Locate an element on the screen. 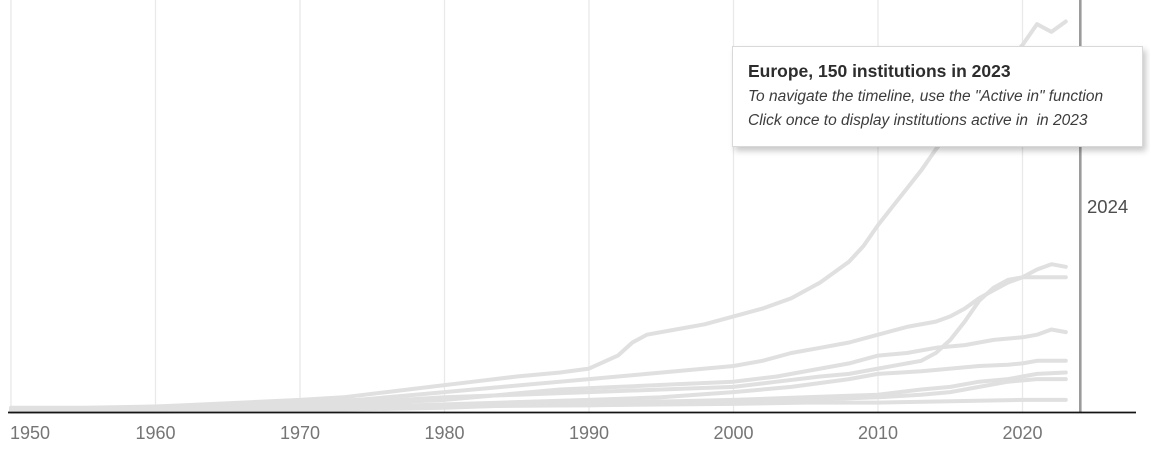  x-axis-tick-label: 2020 is located at coordinates (1022, 433).